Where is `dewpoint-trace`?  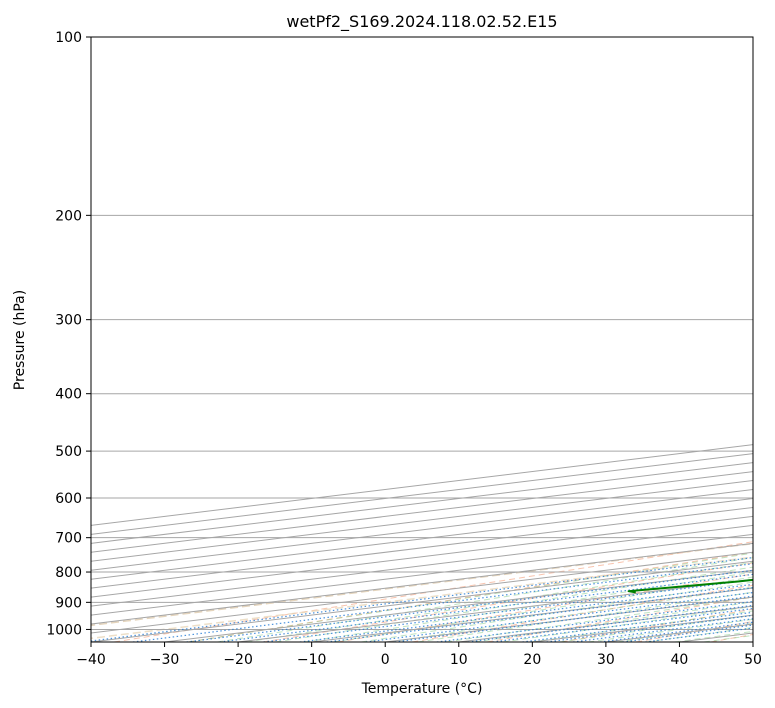
dewpoint-trace is located at coordinates (690, 586).